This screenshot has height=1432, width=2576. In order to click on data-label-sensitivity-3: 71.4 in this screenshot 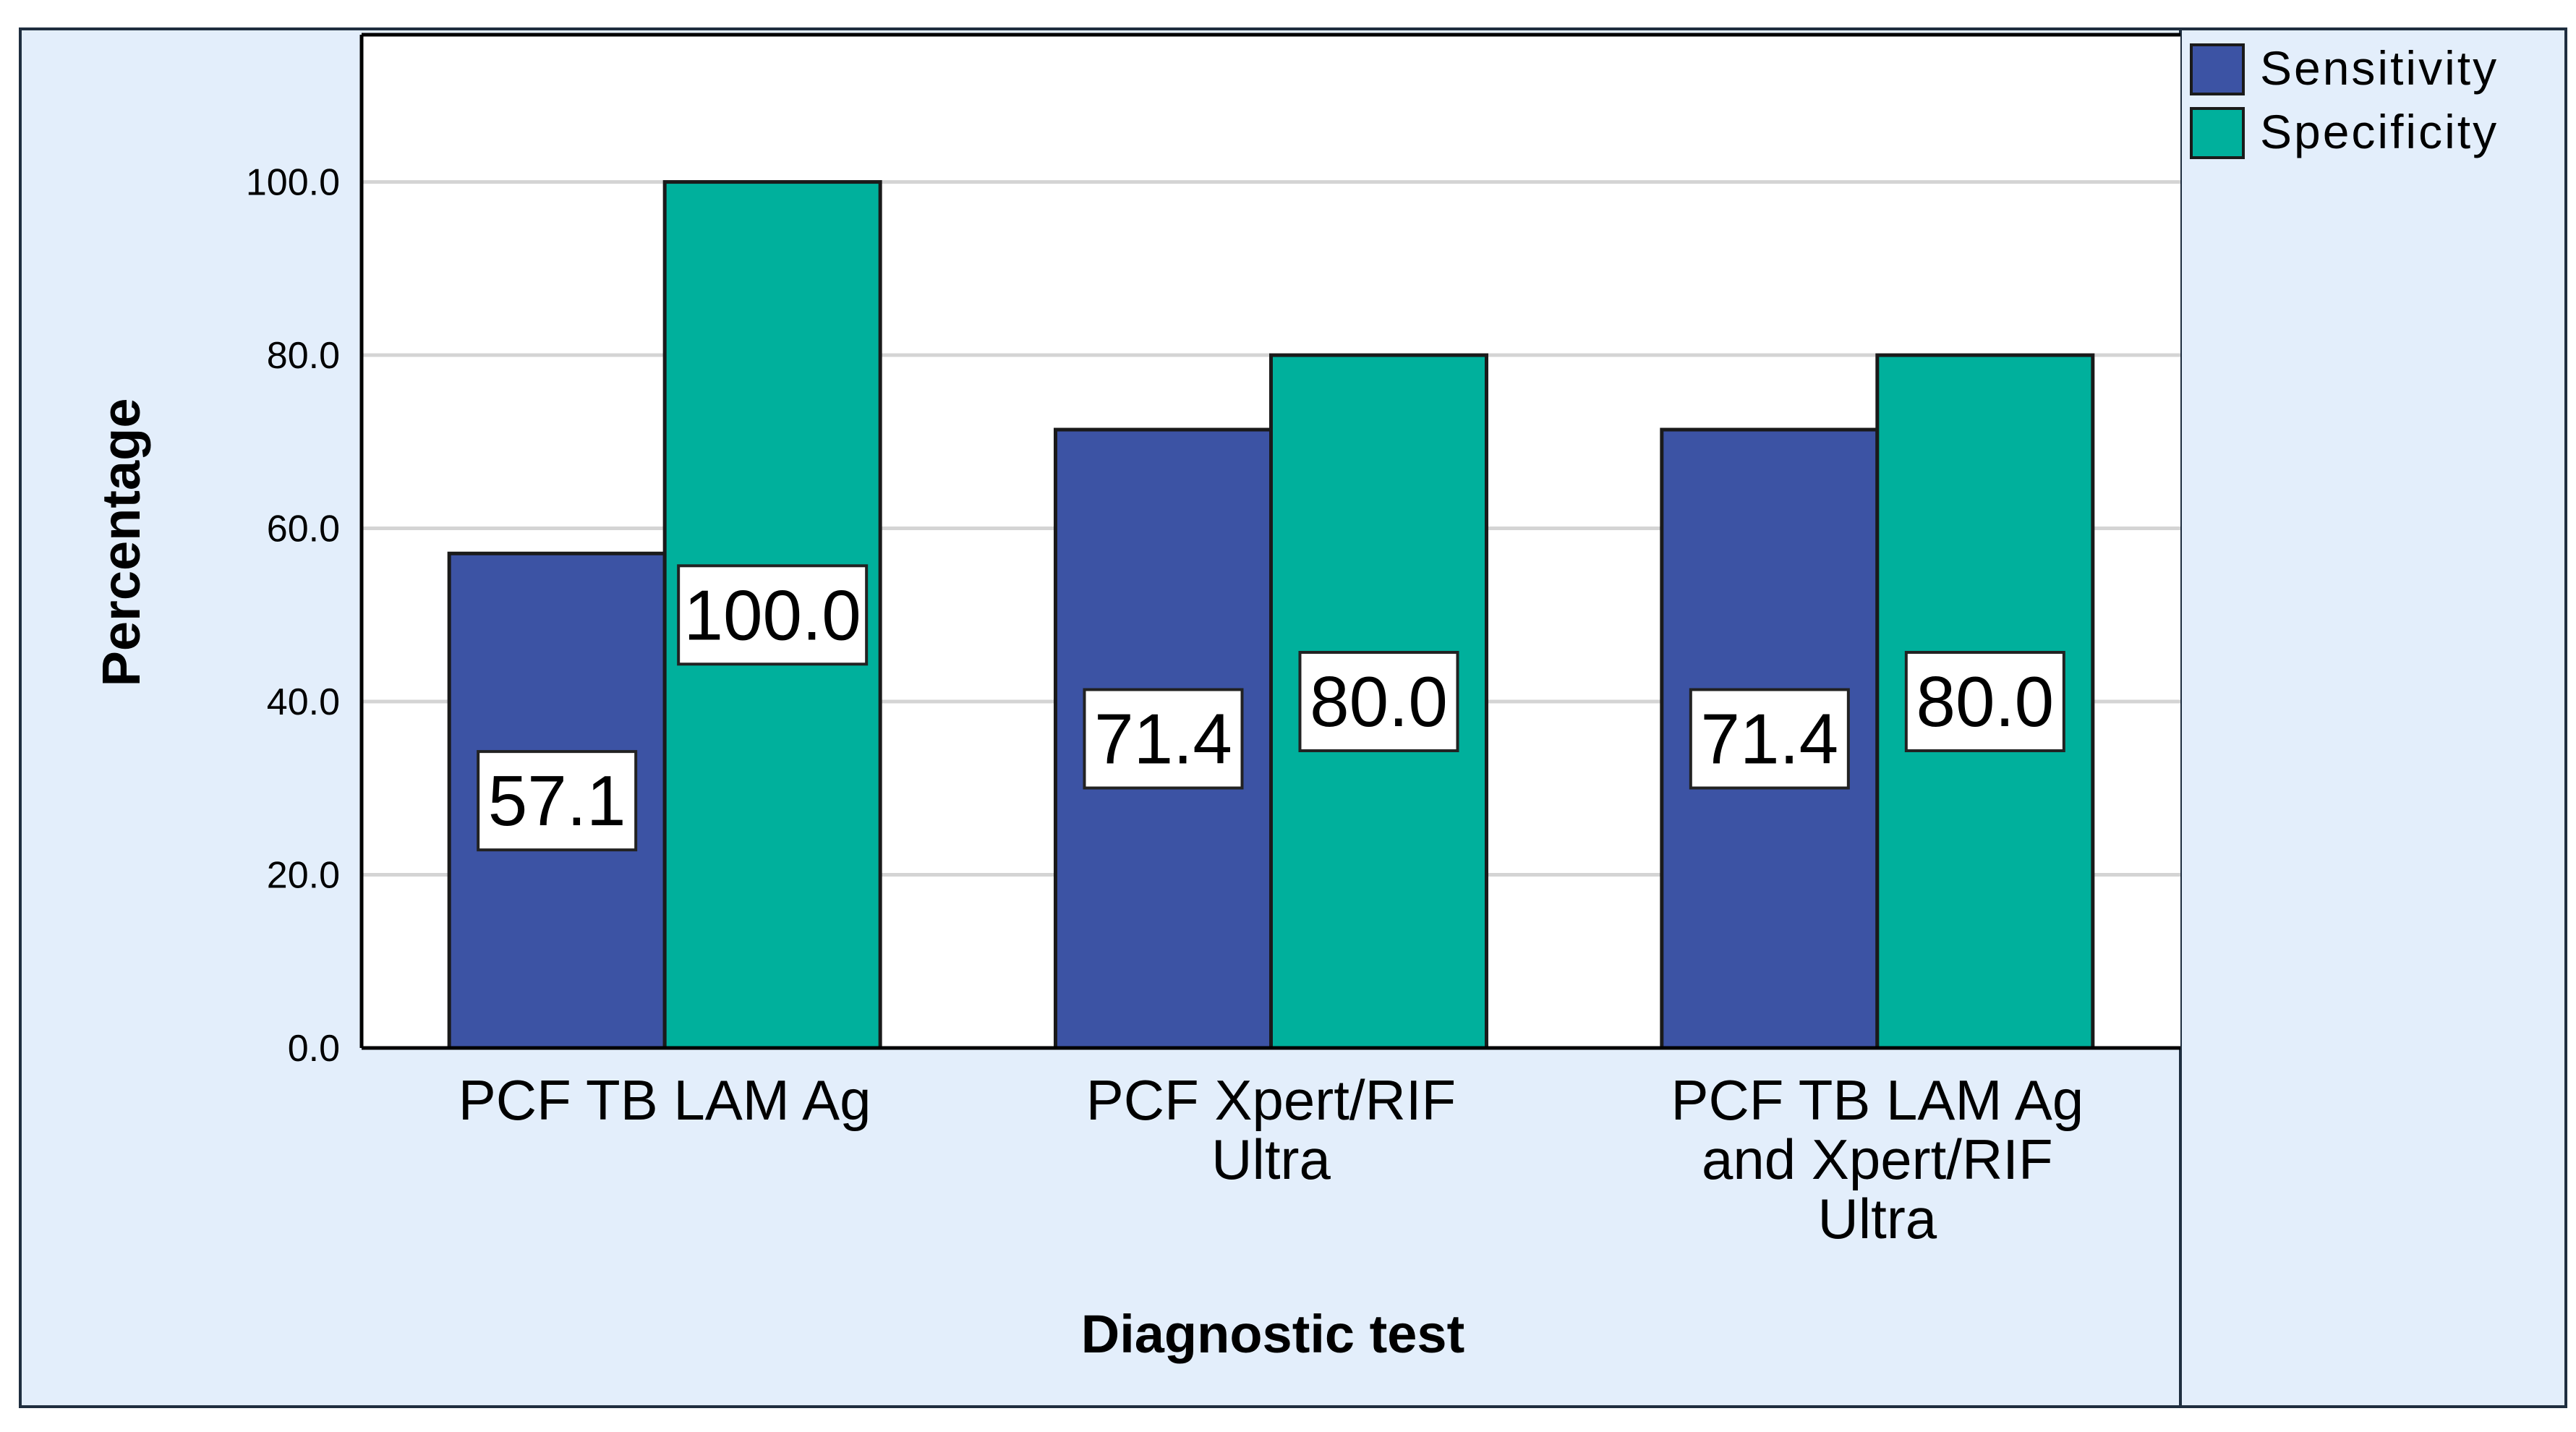, I will do `click(1769, 739)`.